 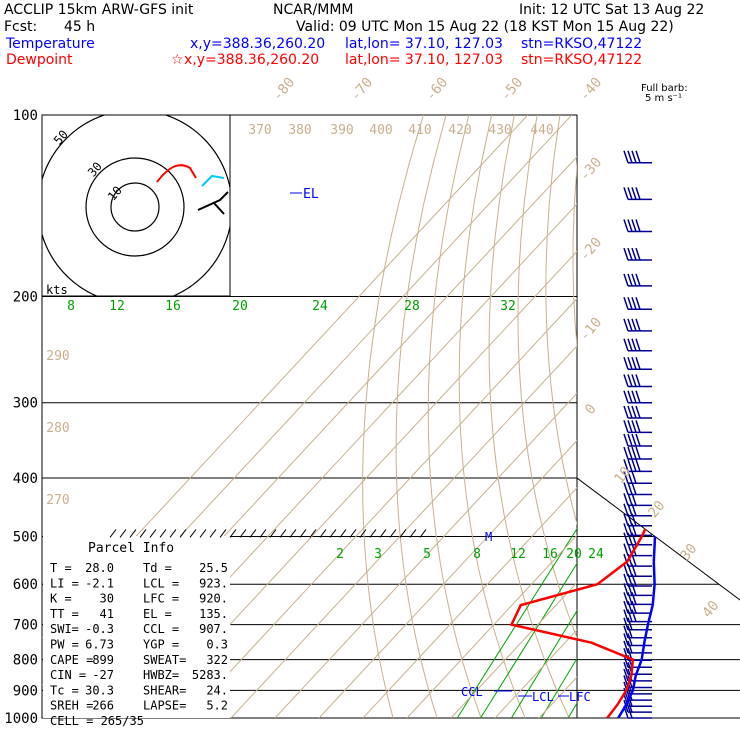 I want to click on parcel-row-label2: LAPSE=, so click(x=164, y=706).